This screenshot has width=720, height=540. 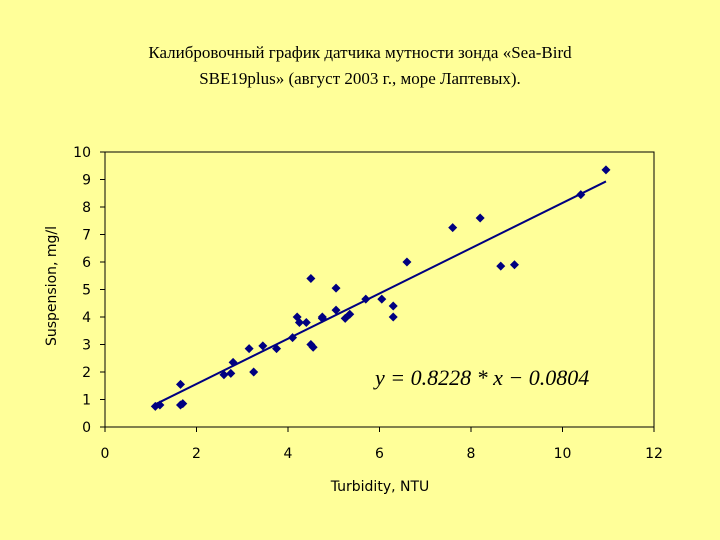 I want to click on x-tick-label: 2, so click(x=196, y=454).